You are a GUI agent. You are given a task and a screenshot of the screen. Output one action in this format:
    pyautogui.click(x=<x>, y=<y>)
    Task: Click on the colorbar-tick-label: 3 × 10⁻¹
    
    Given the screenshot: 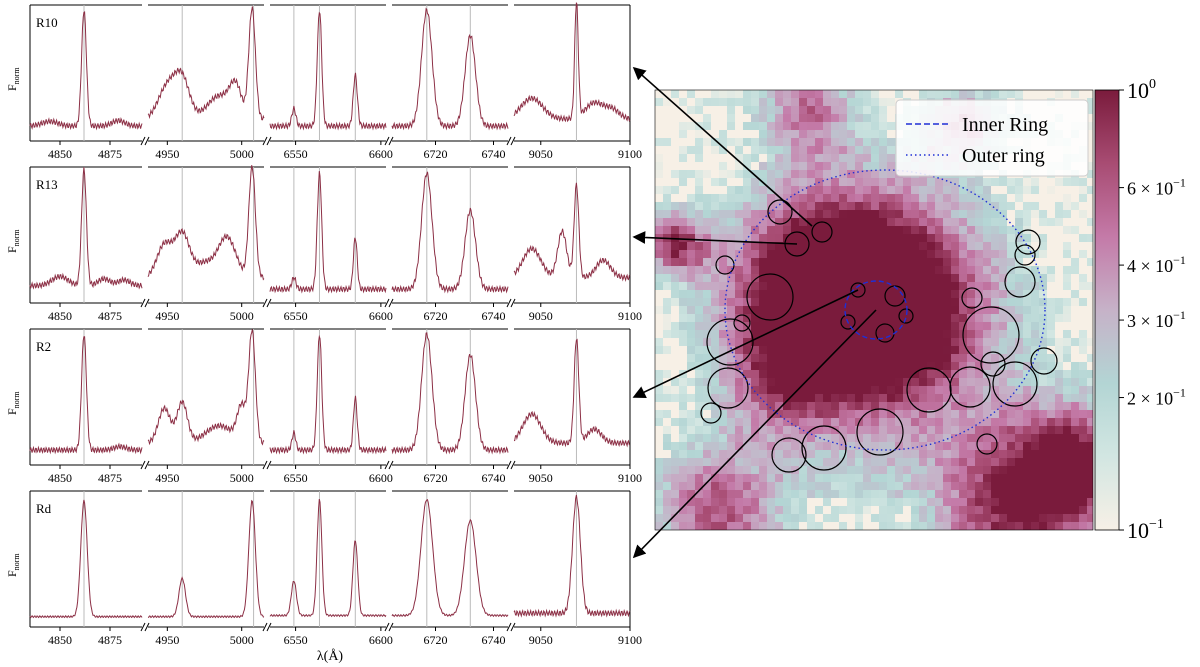 What is the action you would take?
    pyautogui.click(x=1156, y=319)
    